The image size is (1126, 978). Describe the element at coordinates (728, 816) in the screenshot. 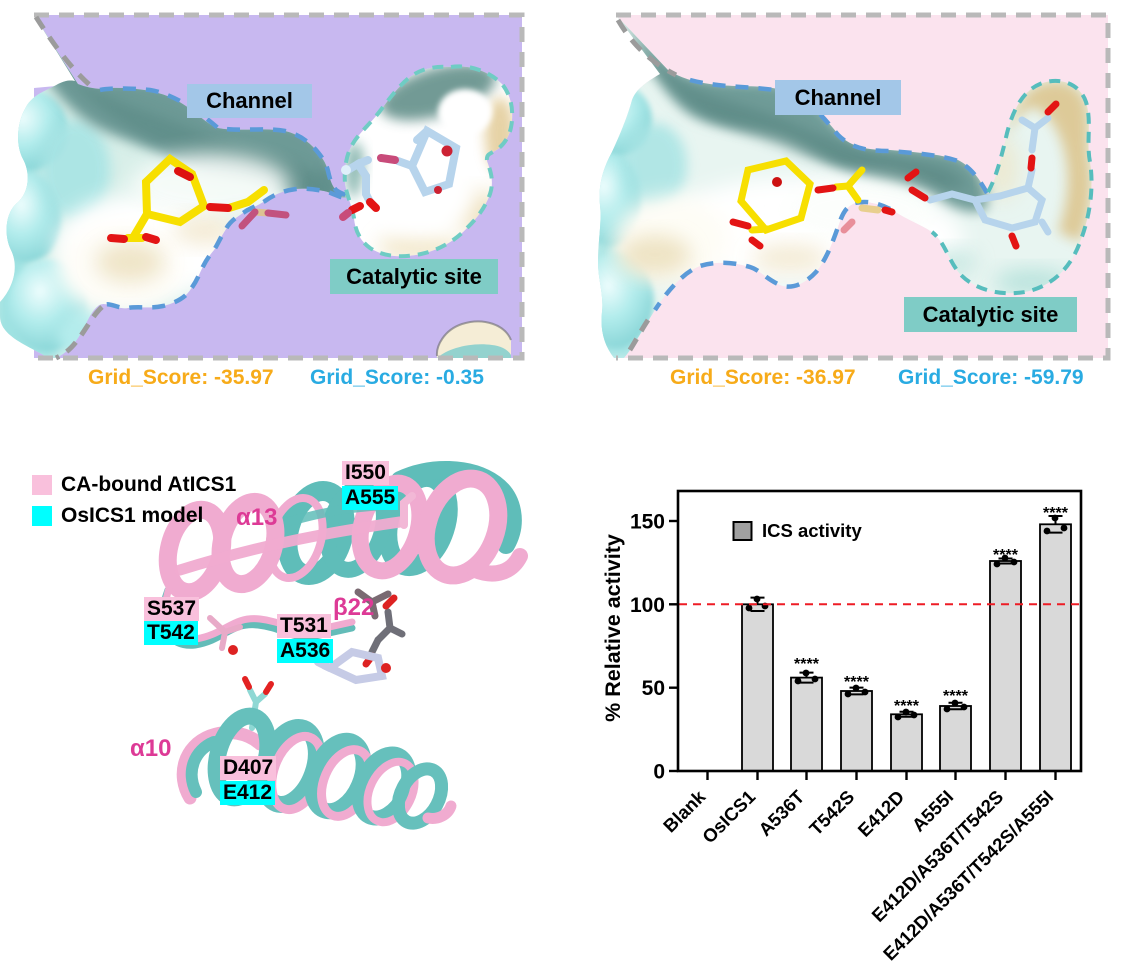

I see `svg-text: OsICS1` at that location.